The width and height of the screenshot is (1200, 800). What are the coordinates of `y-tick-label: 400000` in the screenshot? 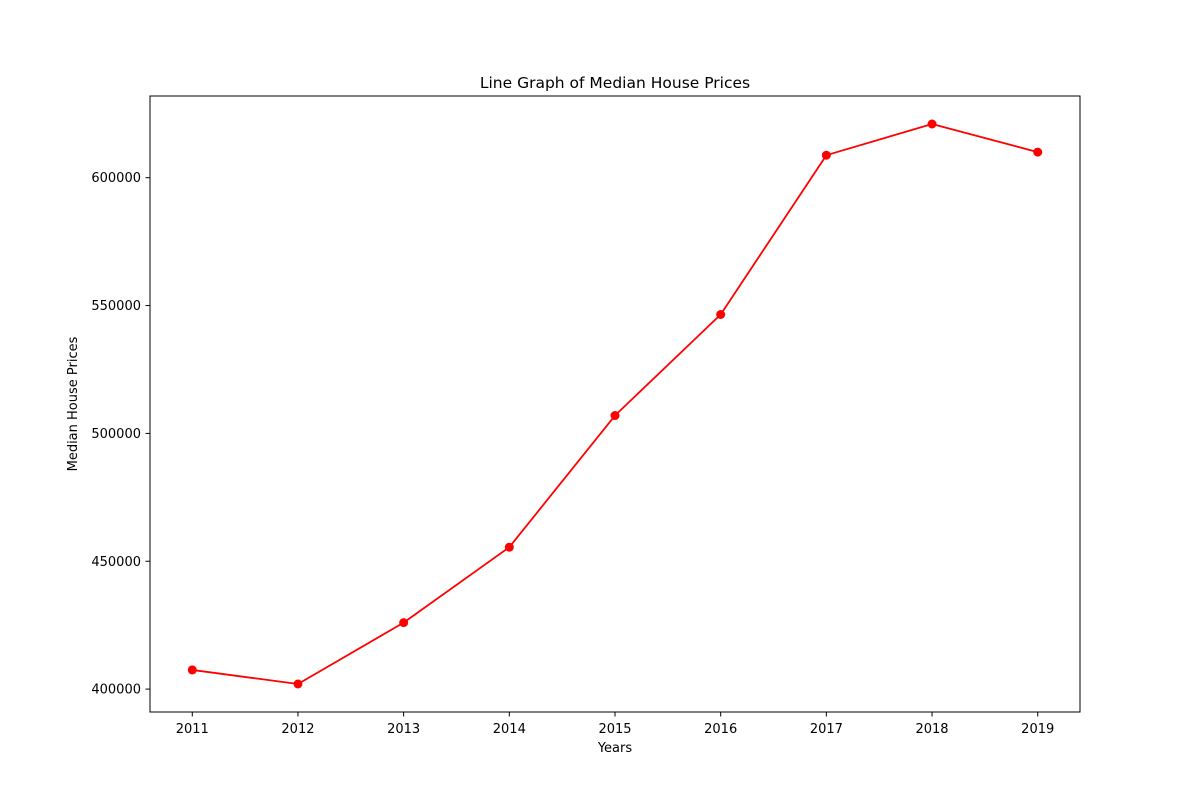 It's located at (116, 690).